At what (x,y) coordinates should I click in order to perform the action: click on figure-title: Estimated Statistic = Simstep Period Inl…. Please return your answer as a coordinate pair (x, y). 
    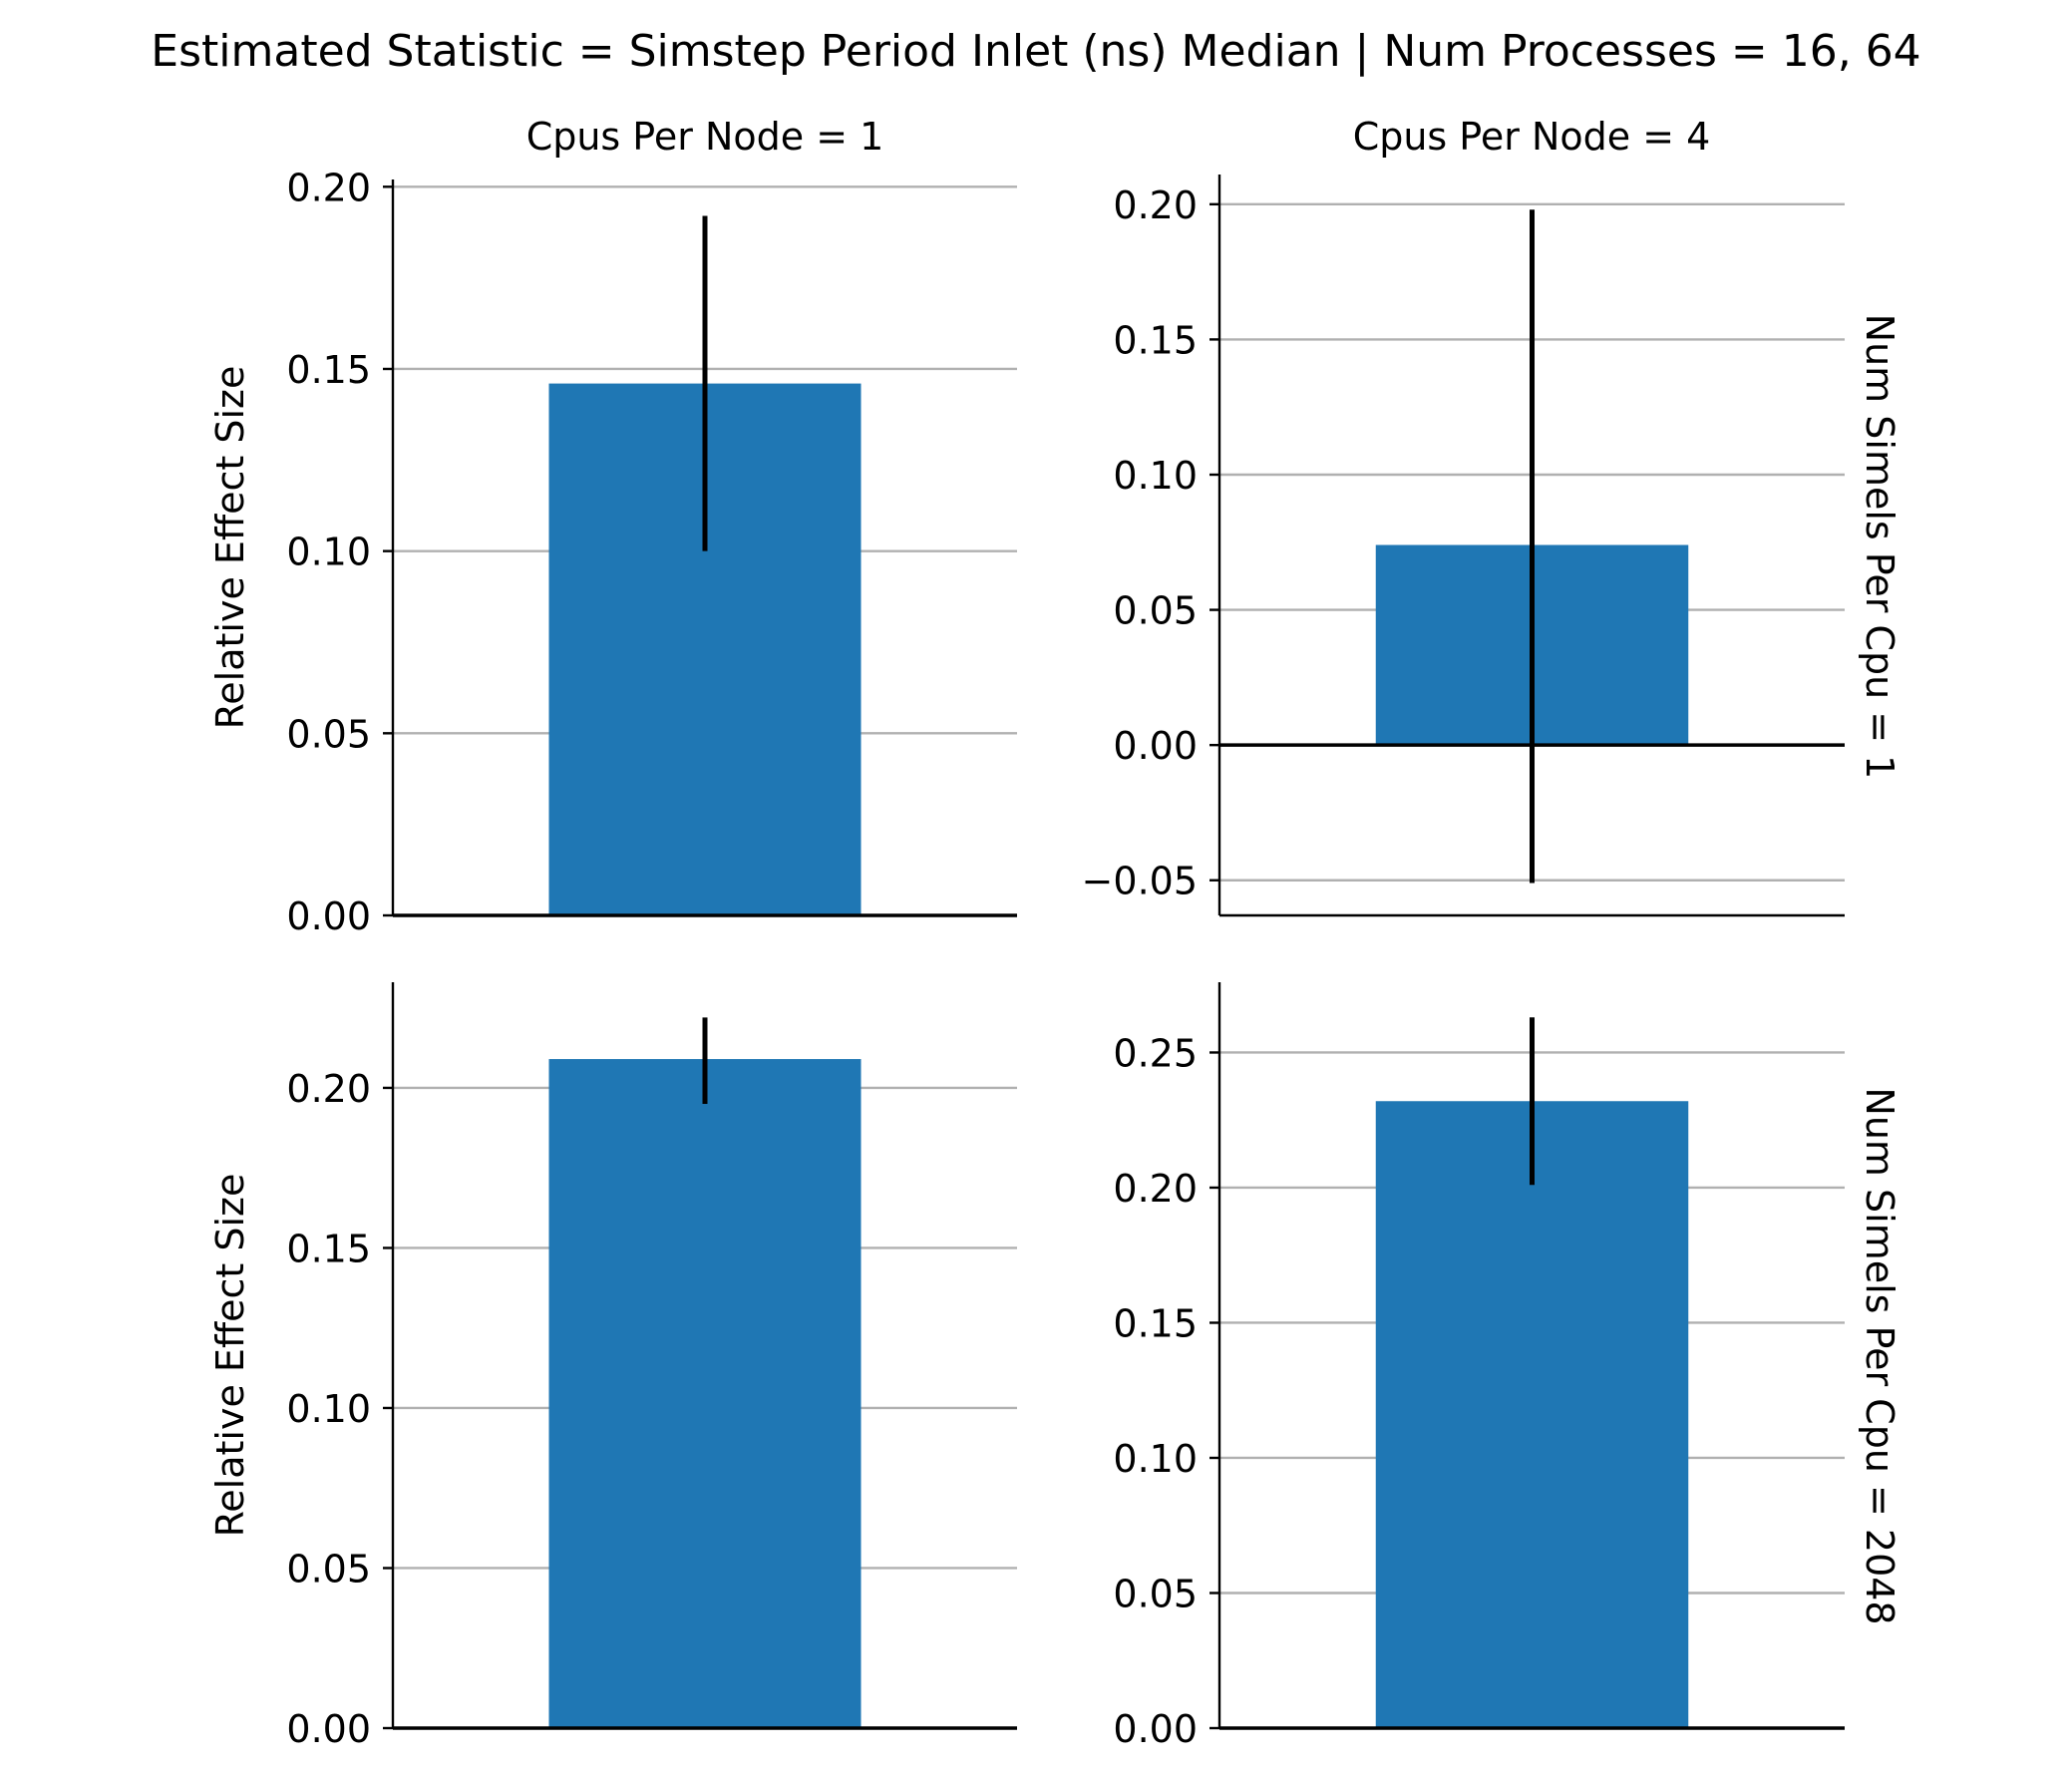
    Looking at the image, I should click on (1035, 52).